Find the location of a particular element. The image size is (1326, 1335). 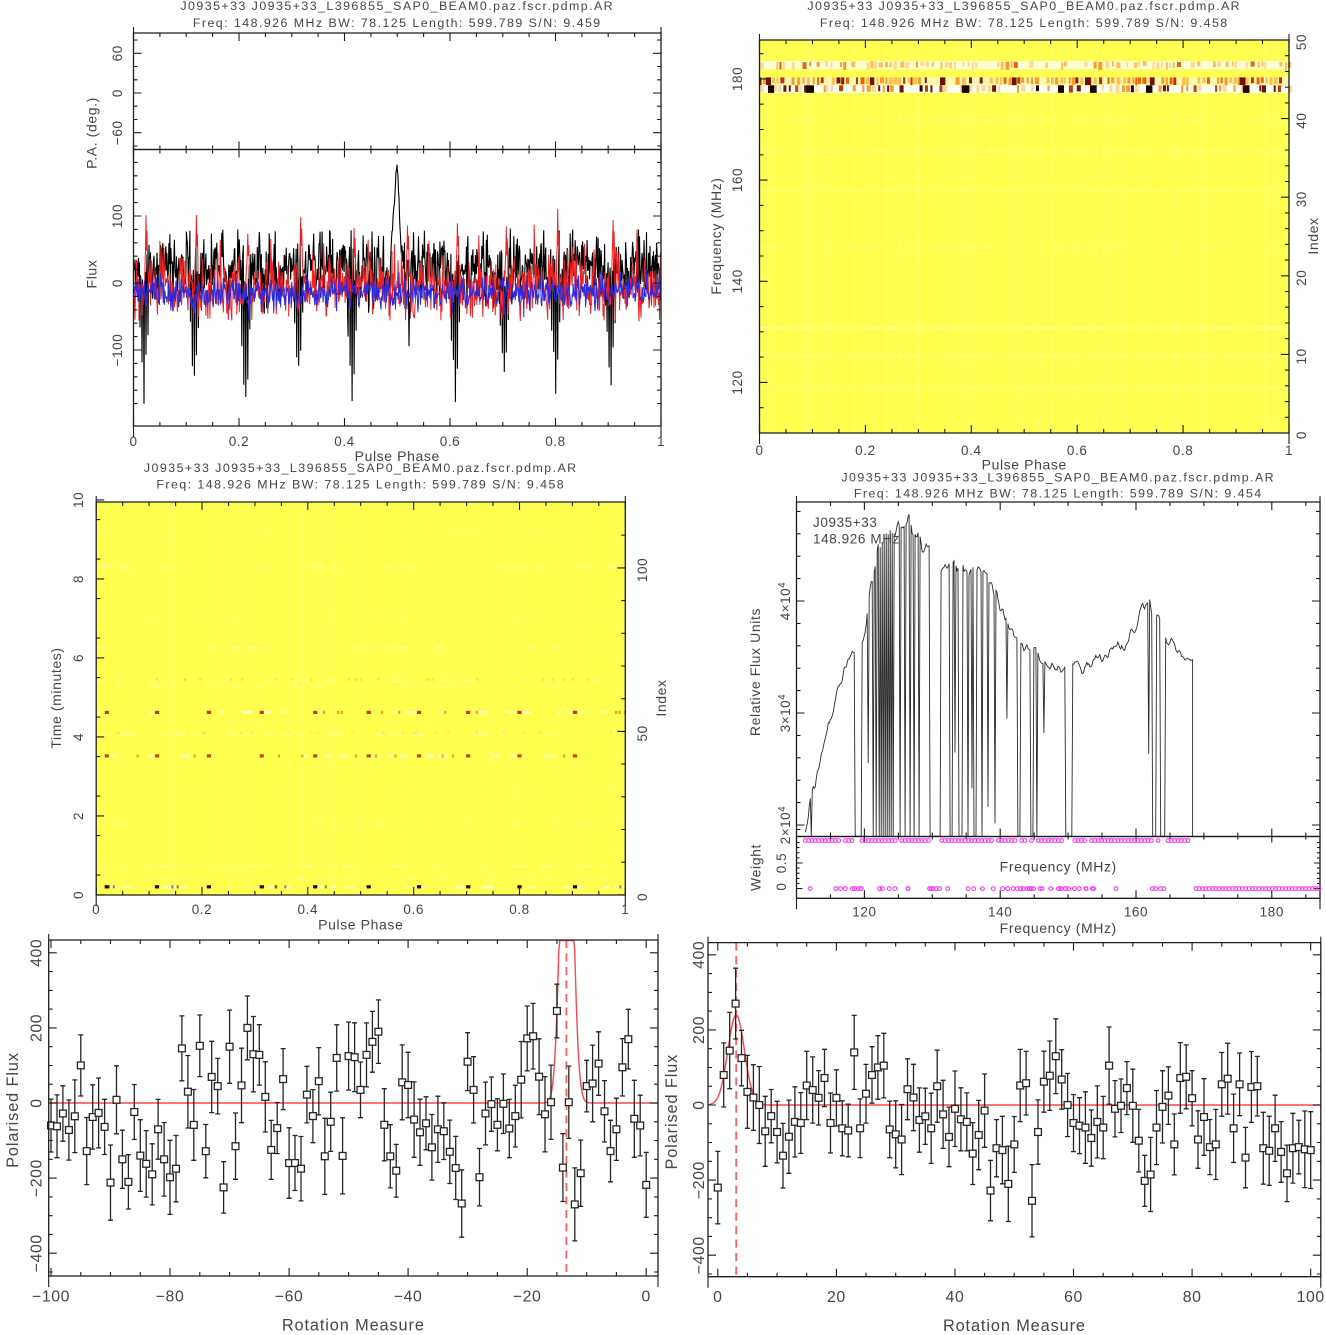

svg-text: −80 is located at coordinates (170, 1297).